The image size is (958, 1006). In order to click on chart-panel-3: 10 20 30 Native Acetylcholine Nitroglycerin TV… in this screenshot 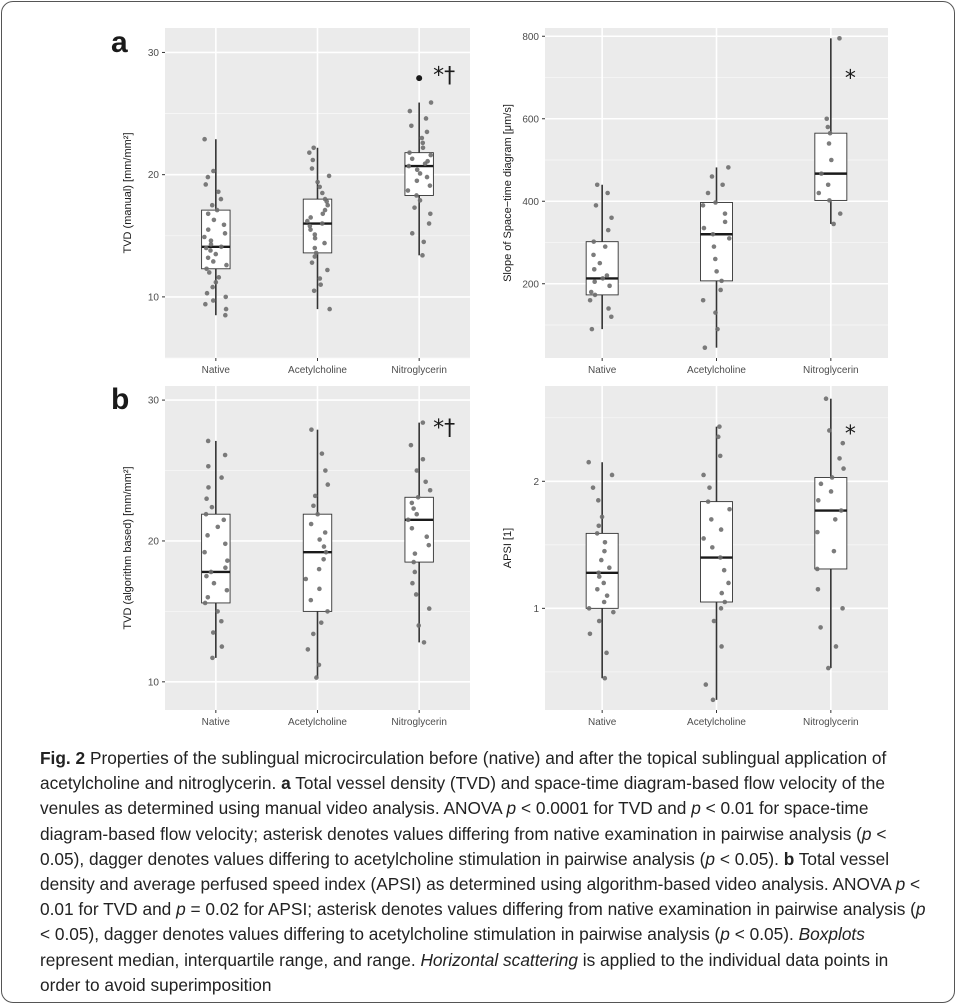, I will do `click(296, 557)`.